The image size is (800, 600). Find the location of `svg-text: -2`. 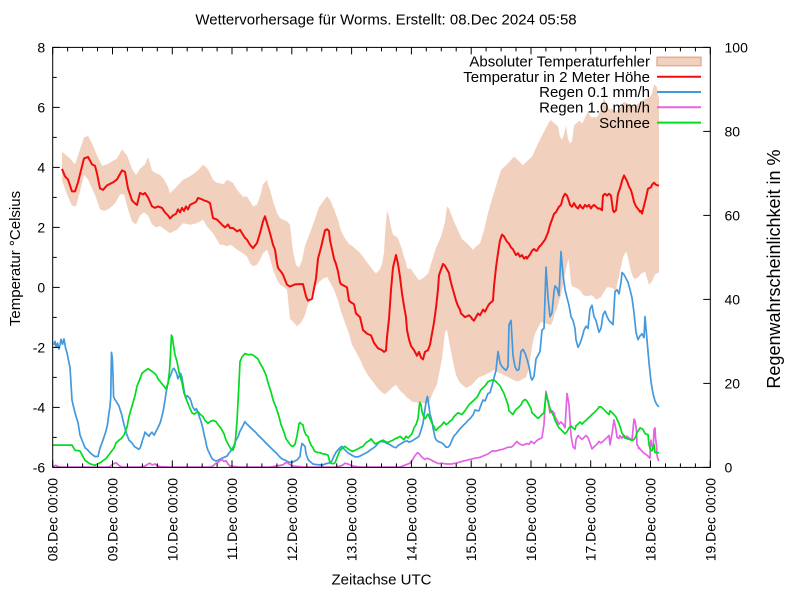

svg-text: -2 is located at coordinates (39, 347).